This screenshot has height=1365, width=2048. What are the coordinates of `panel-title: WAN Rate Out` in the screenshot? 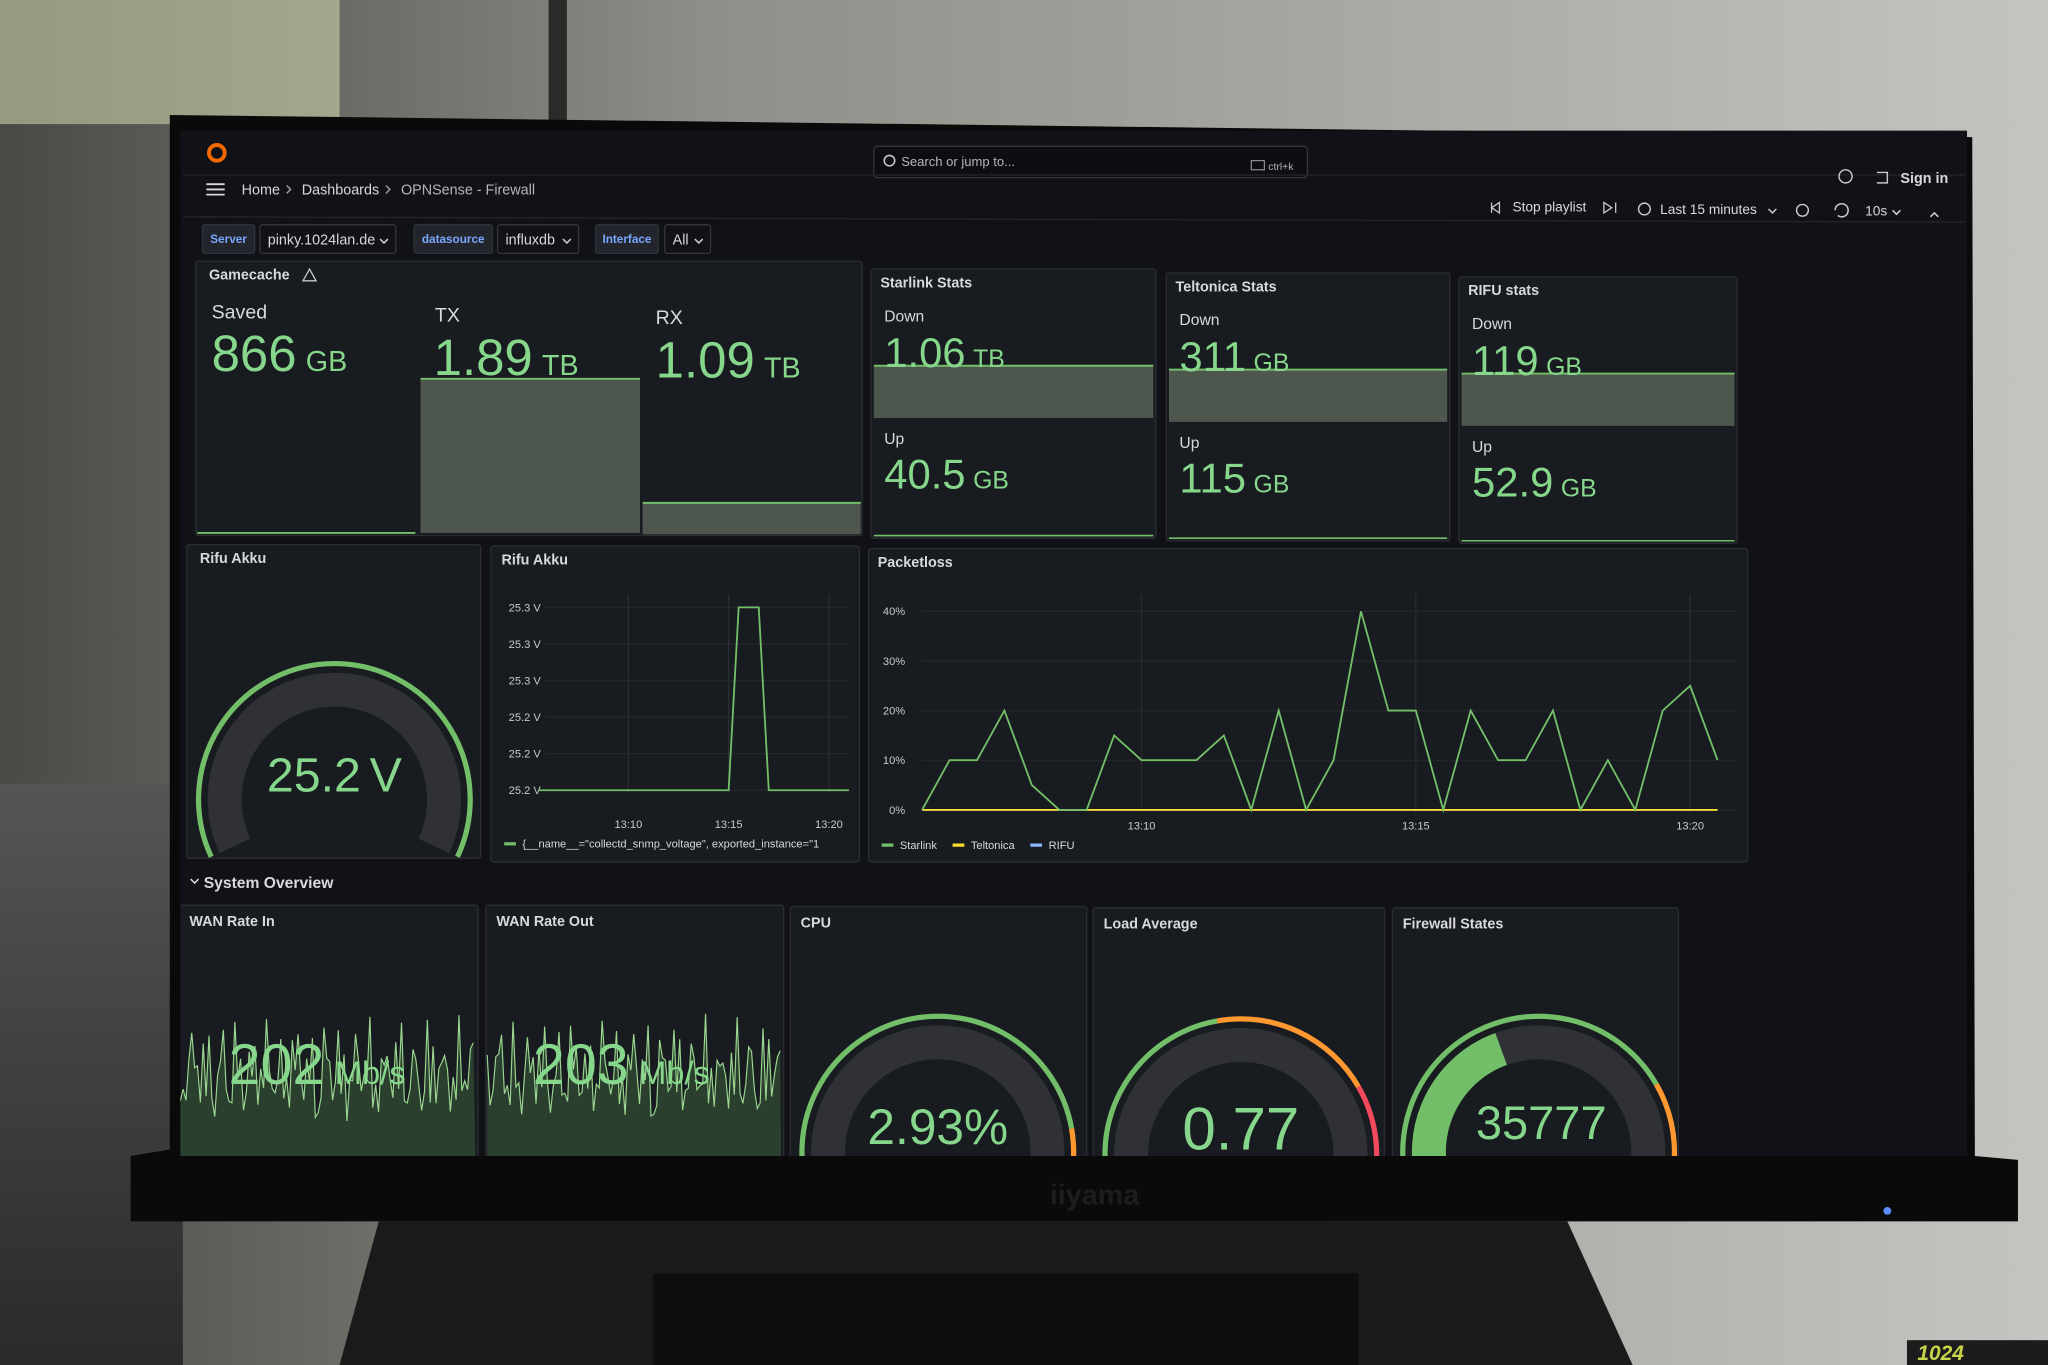 It's located at (545, 922).